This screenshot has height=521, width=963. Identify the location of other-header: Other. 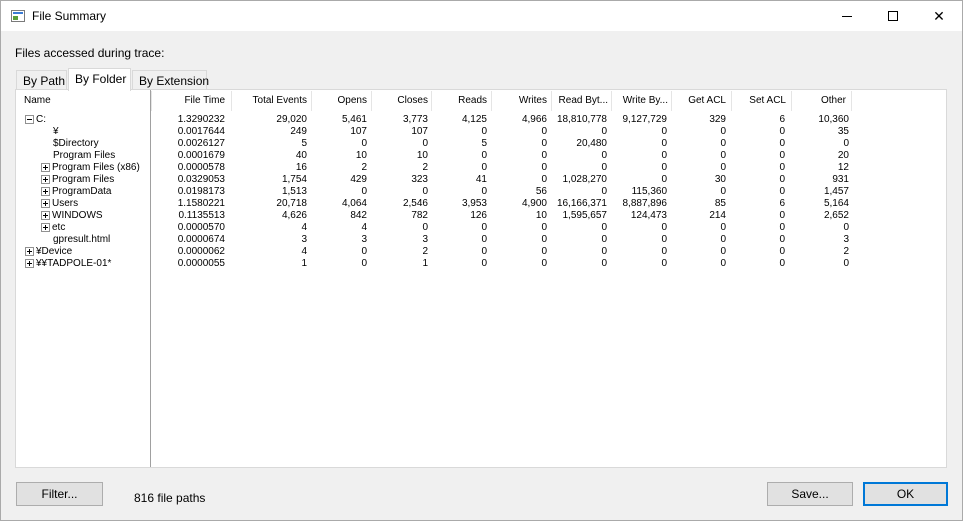
(833, 100).